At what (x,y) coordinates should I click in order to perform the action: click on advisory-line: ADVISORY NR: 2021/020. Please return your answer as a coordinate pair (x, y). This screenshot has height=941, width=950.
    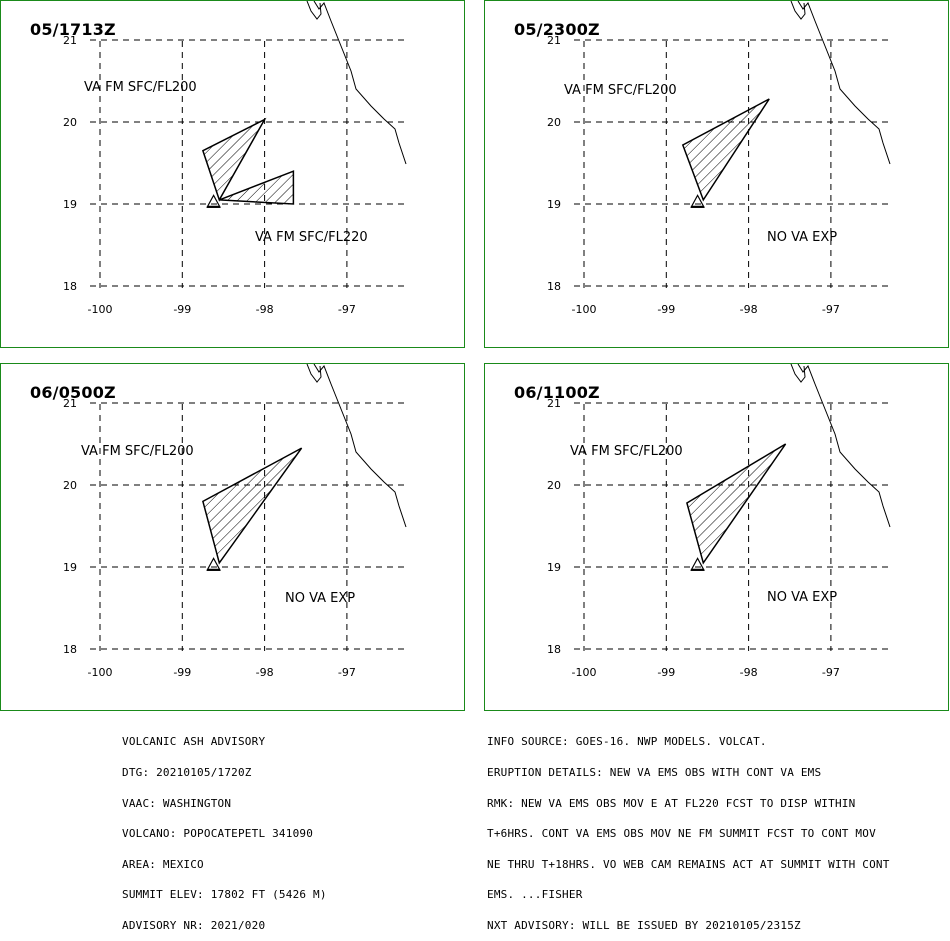
    Looking at the image, I should click on (194, 925).